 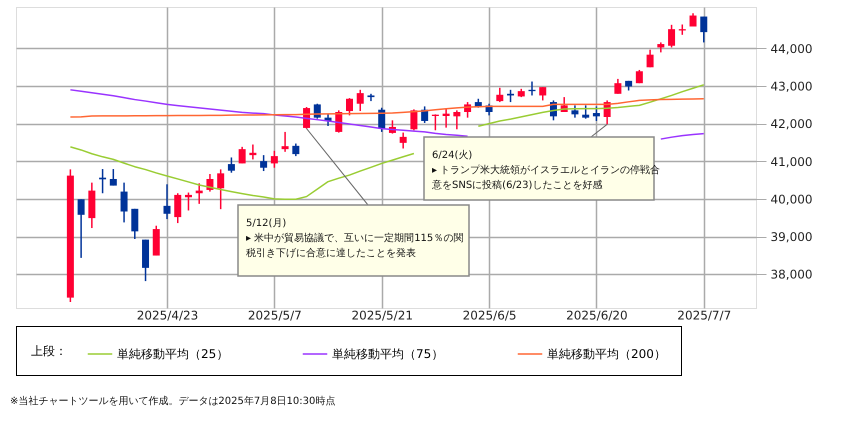 I want to click on annotation: 5/12(月), so click(x=266, y=223).